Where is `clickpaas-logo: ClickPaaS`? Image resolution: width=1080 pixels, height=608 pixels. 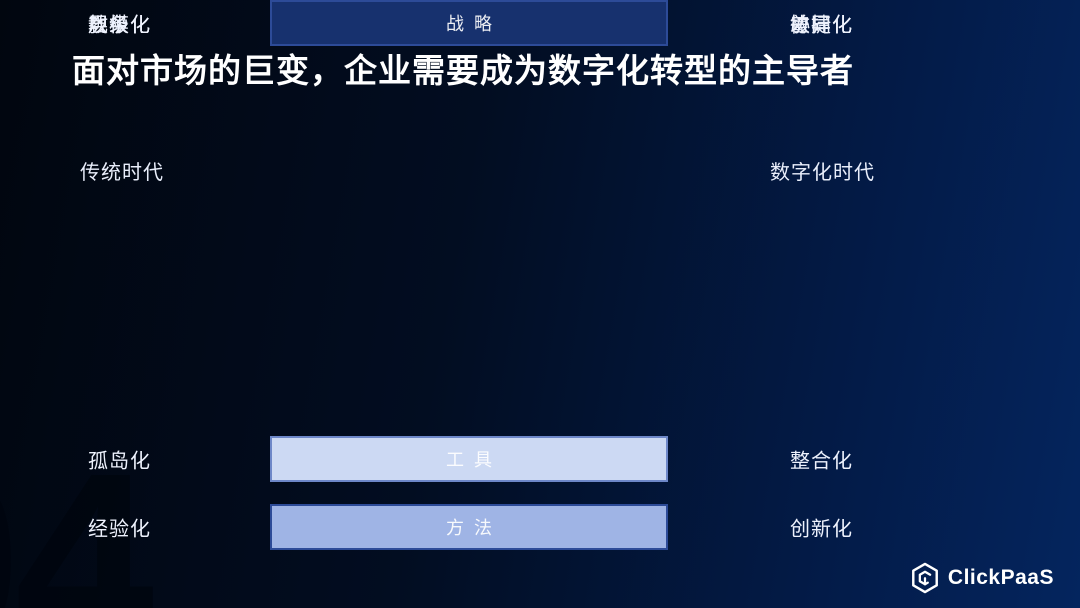 clickpaas-logo: ClickPaaS is located at coordinates (982, 578).